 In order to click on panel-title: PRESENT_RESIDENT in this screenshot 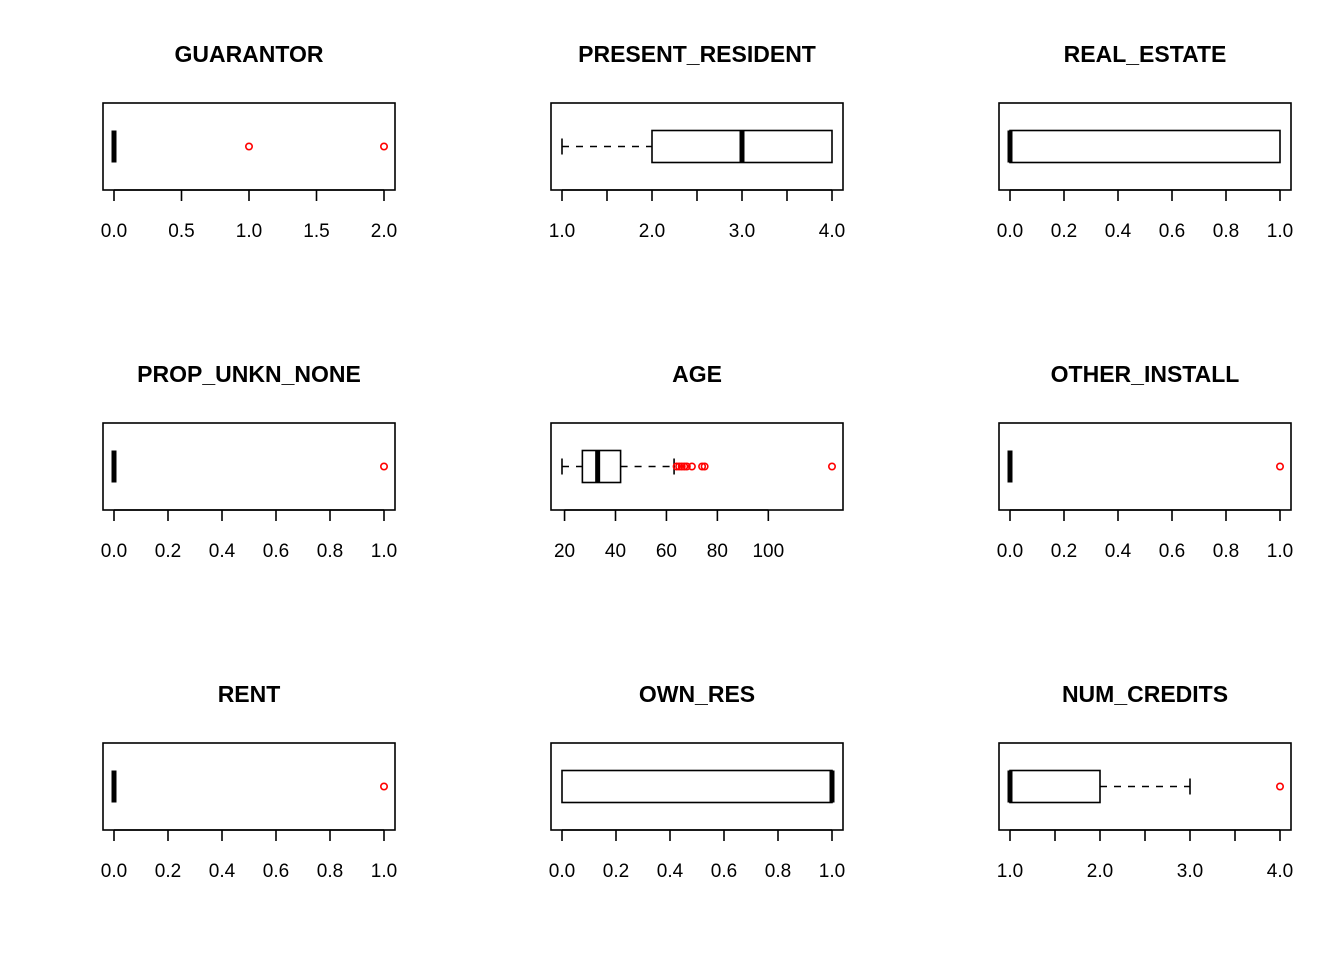, I will do `click(697, 54)`.